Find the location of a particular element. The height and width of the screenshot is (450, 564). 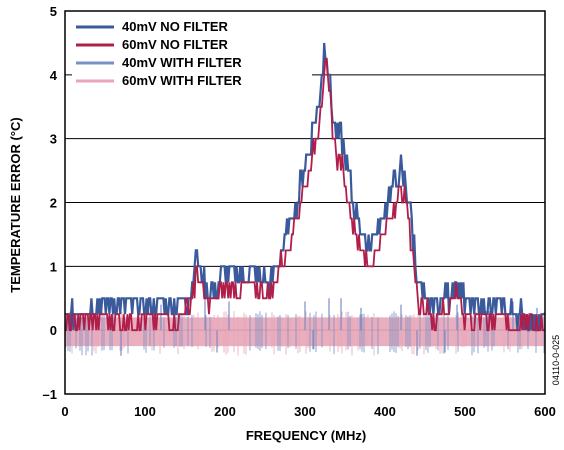

x-tick-label: 200 is located at coordinates (225, 411).